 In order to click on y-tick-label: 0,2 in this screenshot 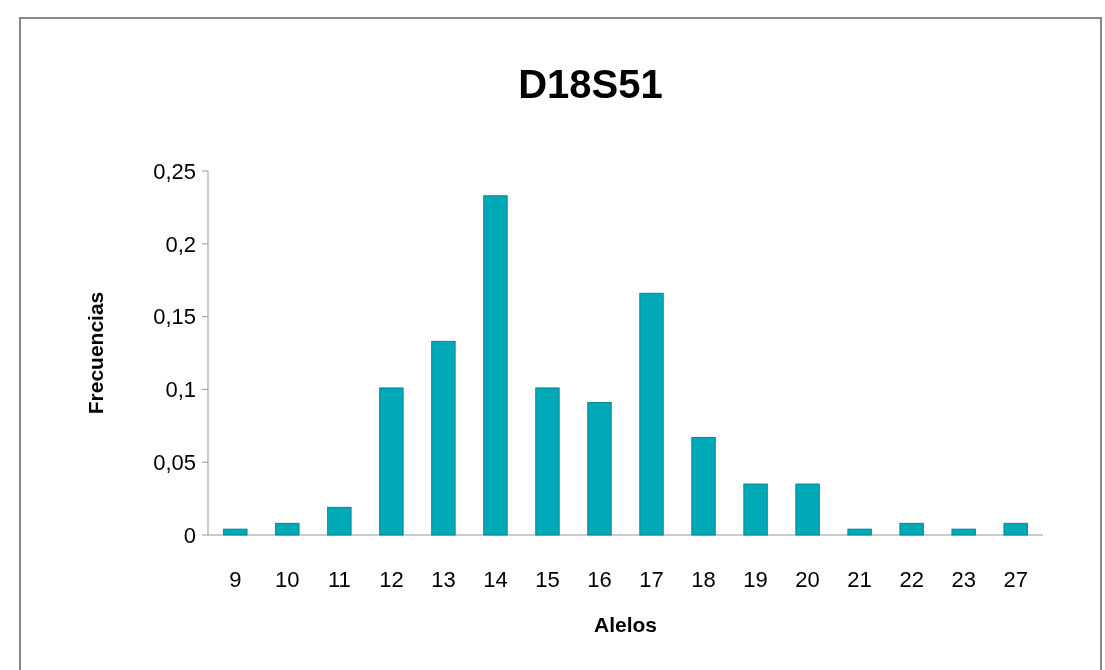, I will do `click(180, 244)`.